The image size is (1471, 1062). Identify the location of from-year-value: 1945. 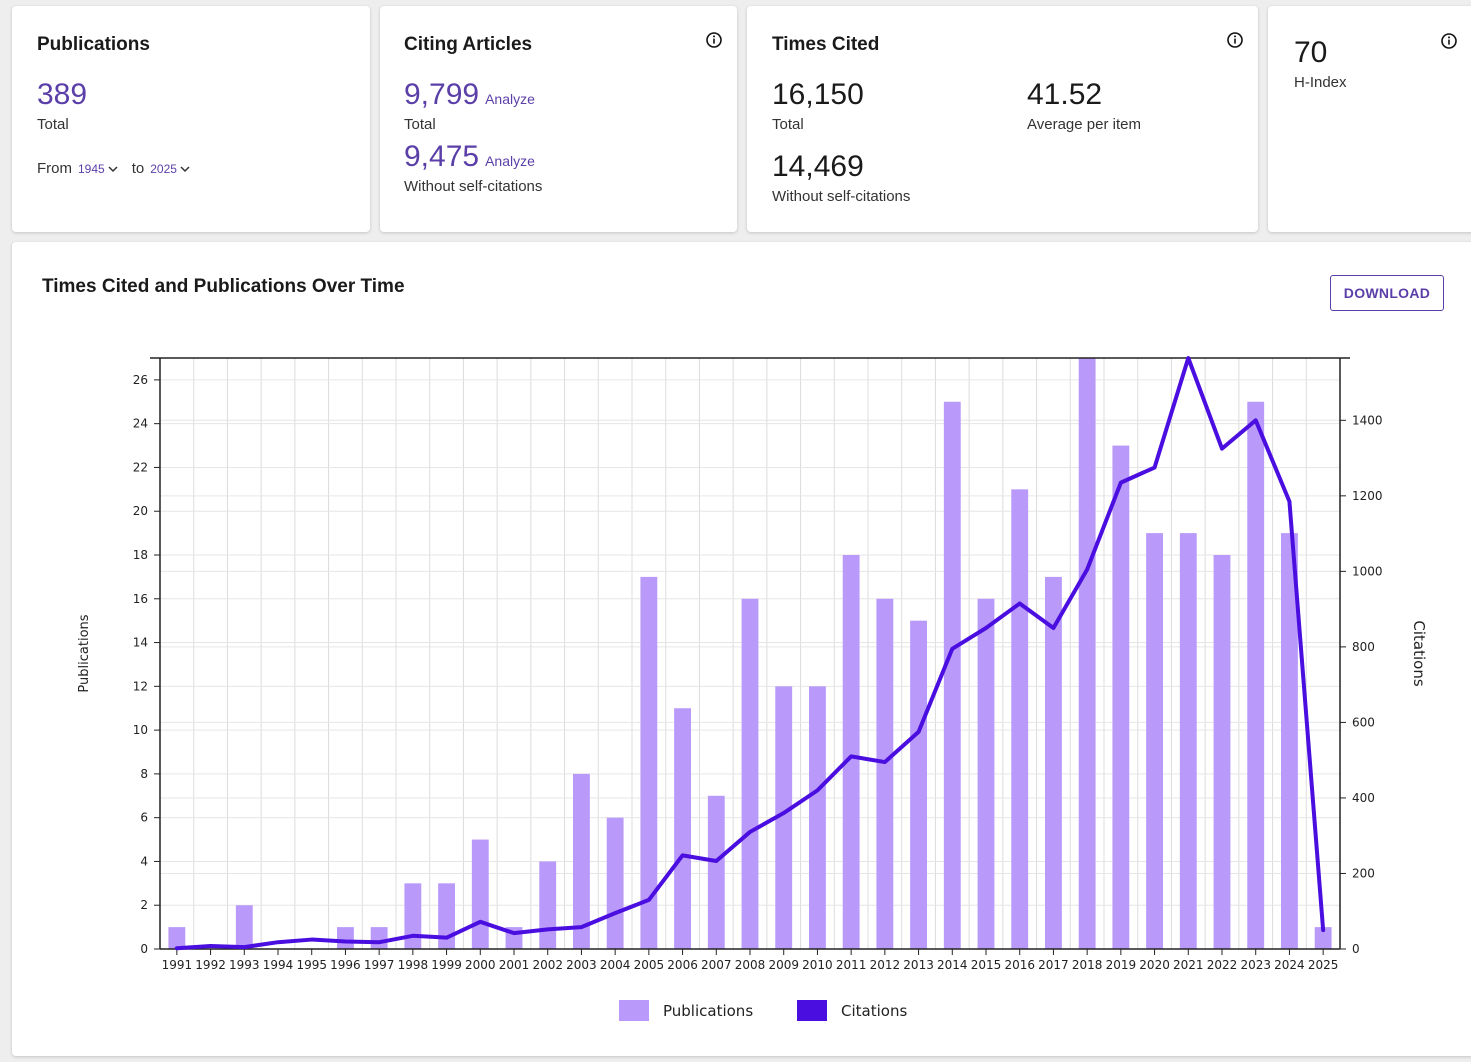
(91, 168).